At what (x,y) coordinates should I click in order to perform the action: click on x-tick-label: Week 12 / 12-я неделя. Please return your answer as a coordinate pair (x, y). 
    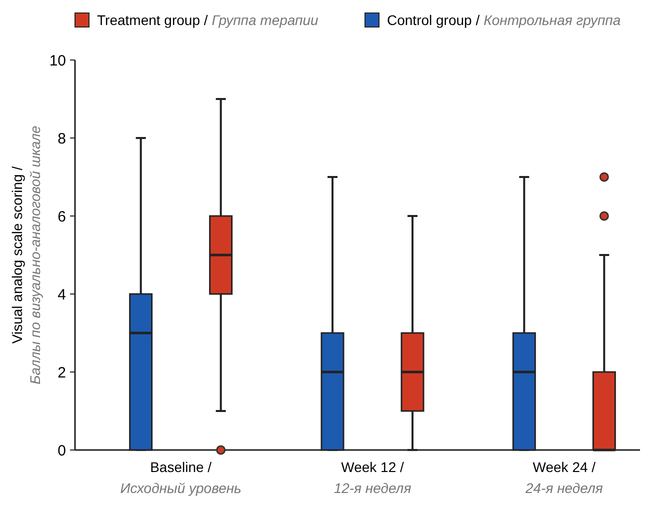
    Looking at the image, I should click on (373, 477).